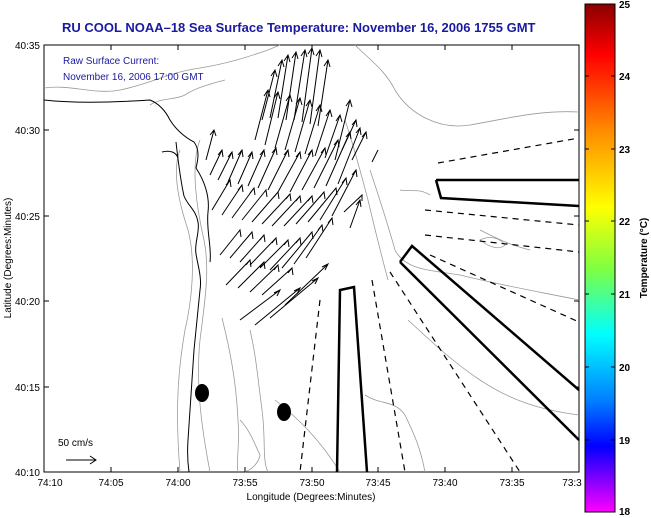  Describe the element at coordinates (572, 483) in the screenshot. I see `x-tick-label: 73:3` at that location.